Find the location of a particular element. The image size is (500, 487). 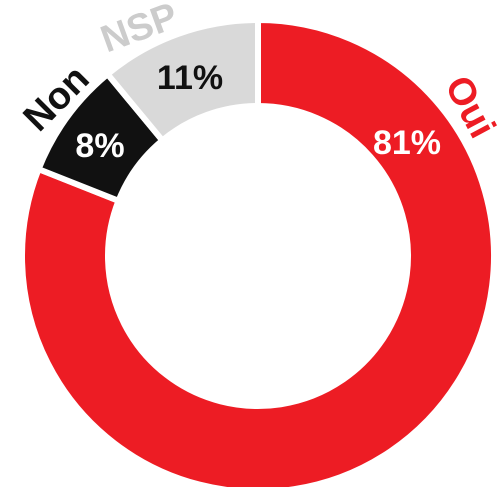

value-label: 11% is located at coordinates (190, 78).